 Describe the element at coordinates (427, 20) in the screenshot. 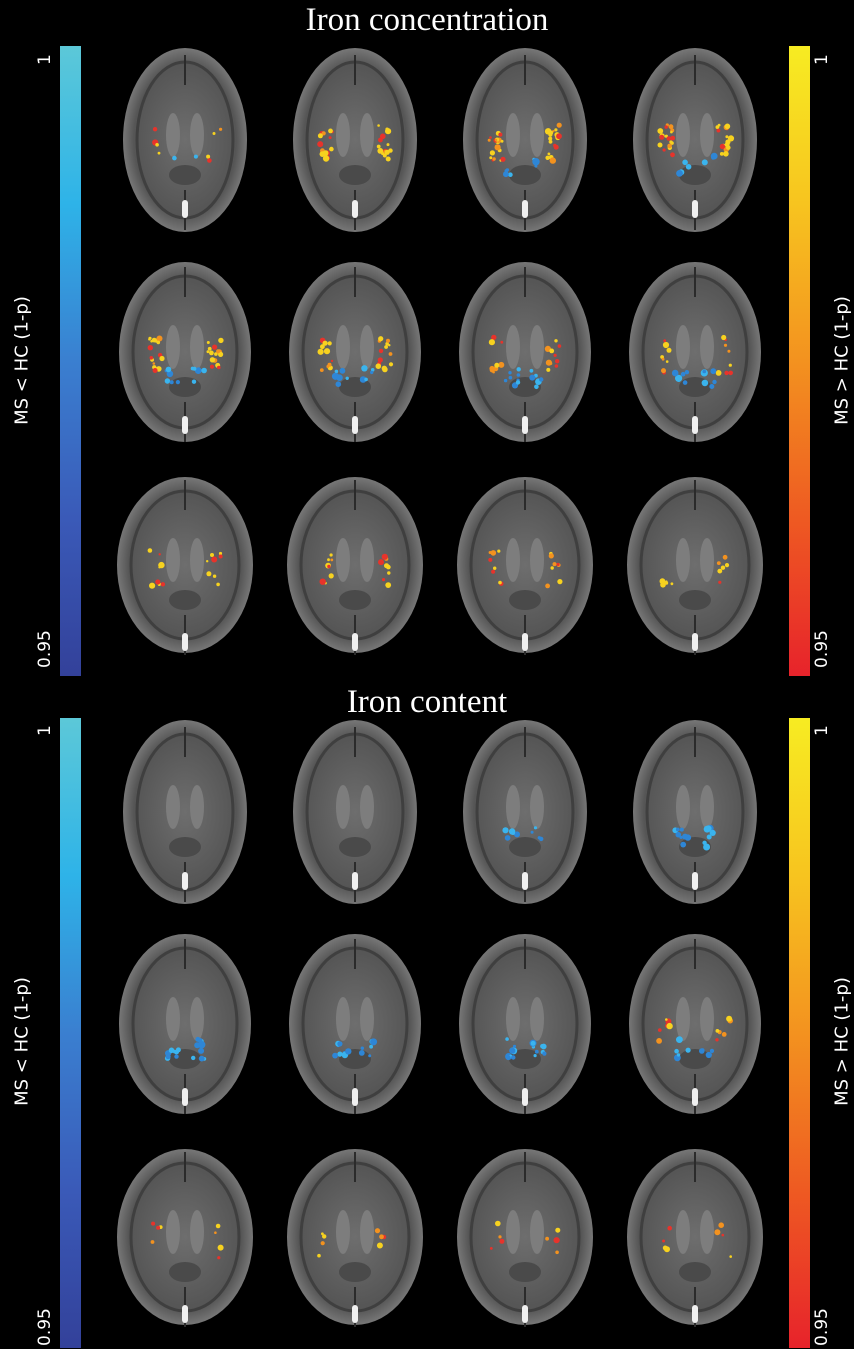

I see `panel-title: Iron concentration` at that location.